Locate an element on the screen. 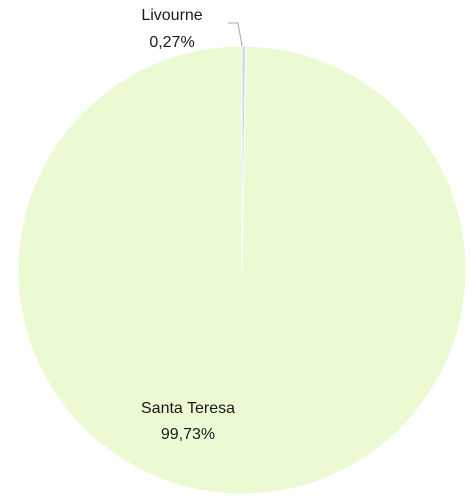 This screenshot has width=474, height=497. leader-line-livourne is located at coordinates (235, 34).